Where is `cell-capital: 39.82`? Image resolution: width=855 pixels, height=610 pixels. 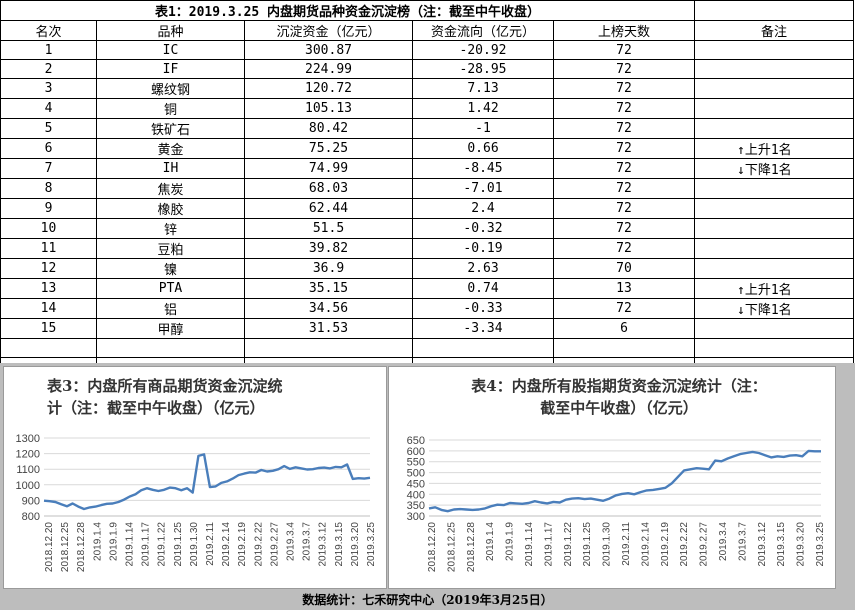 cell-capital: 39.82 is located at coordinates (328, 248).